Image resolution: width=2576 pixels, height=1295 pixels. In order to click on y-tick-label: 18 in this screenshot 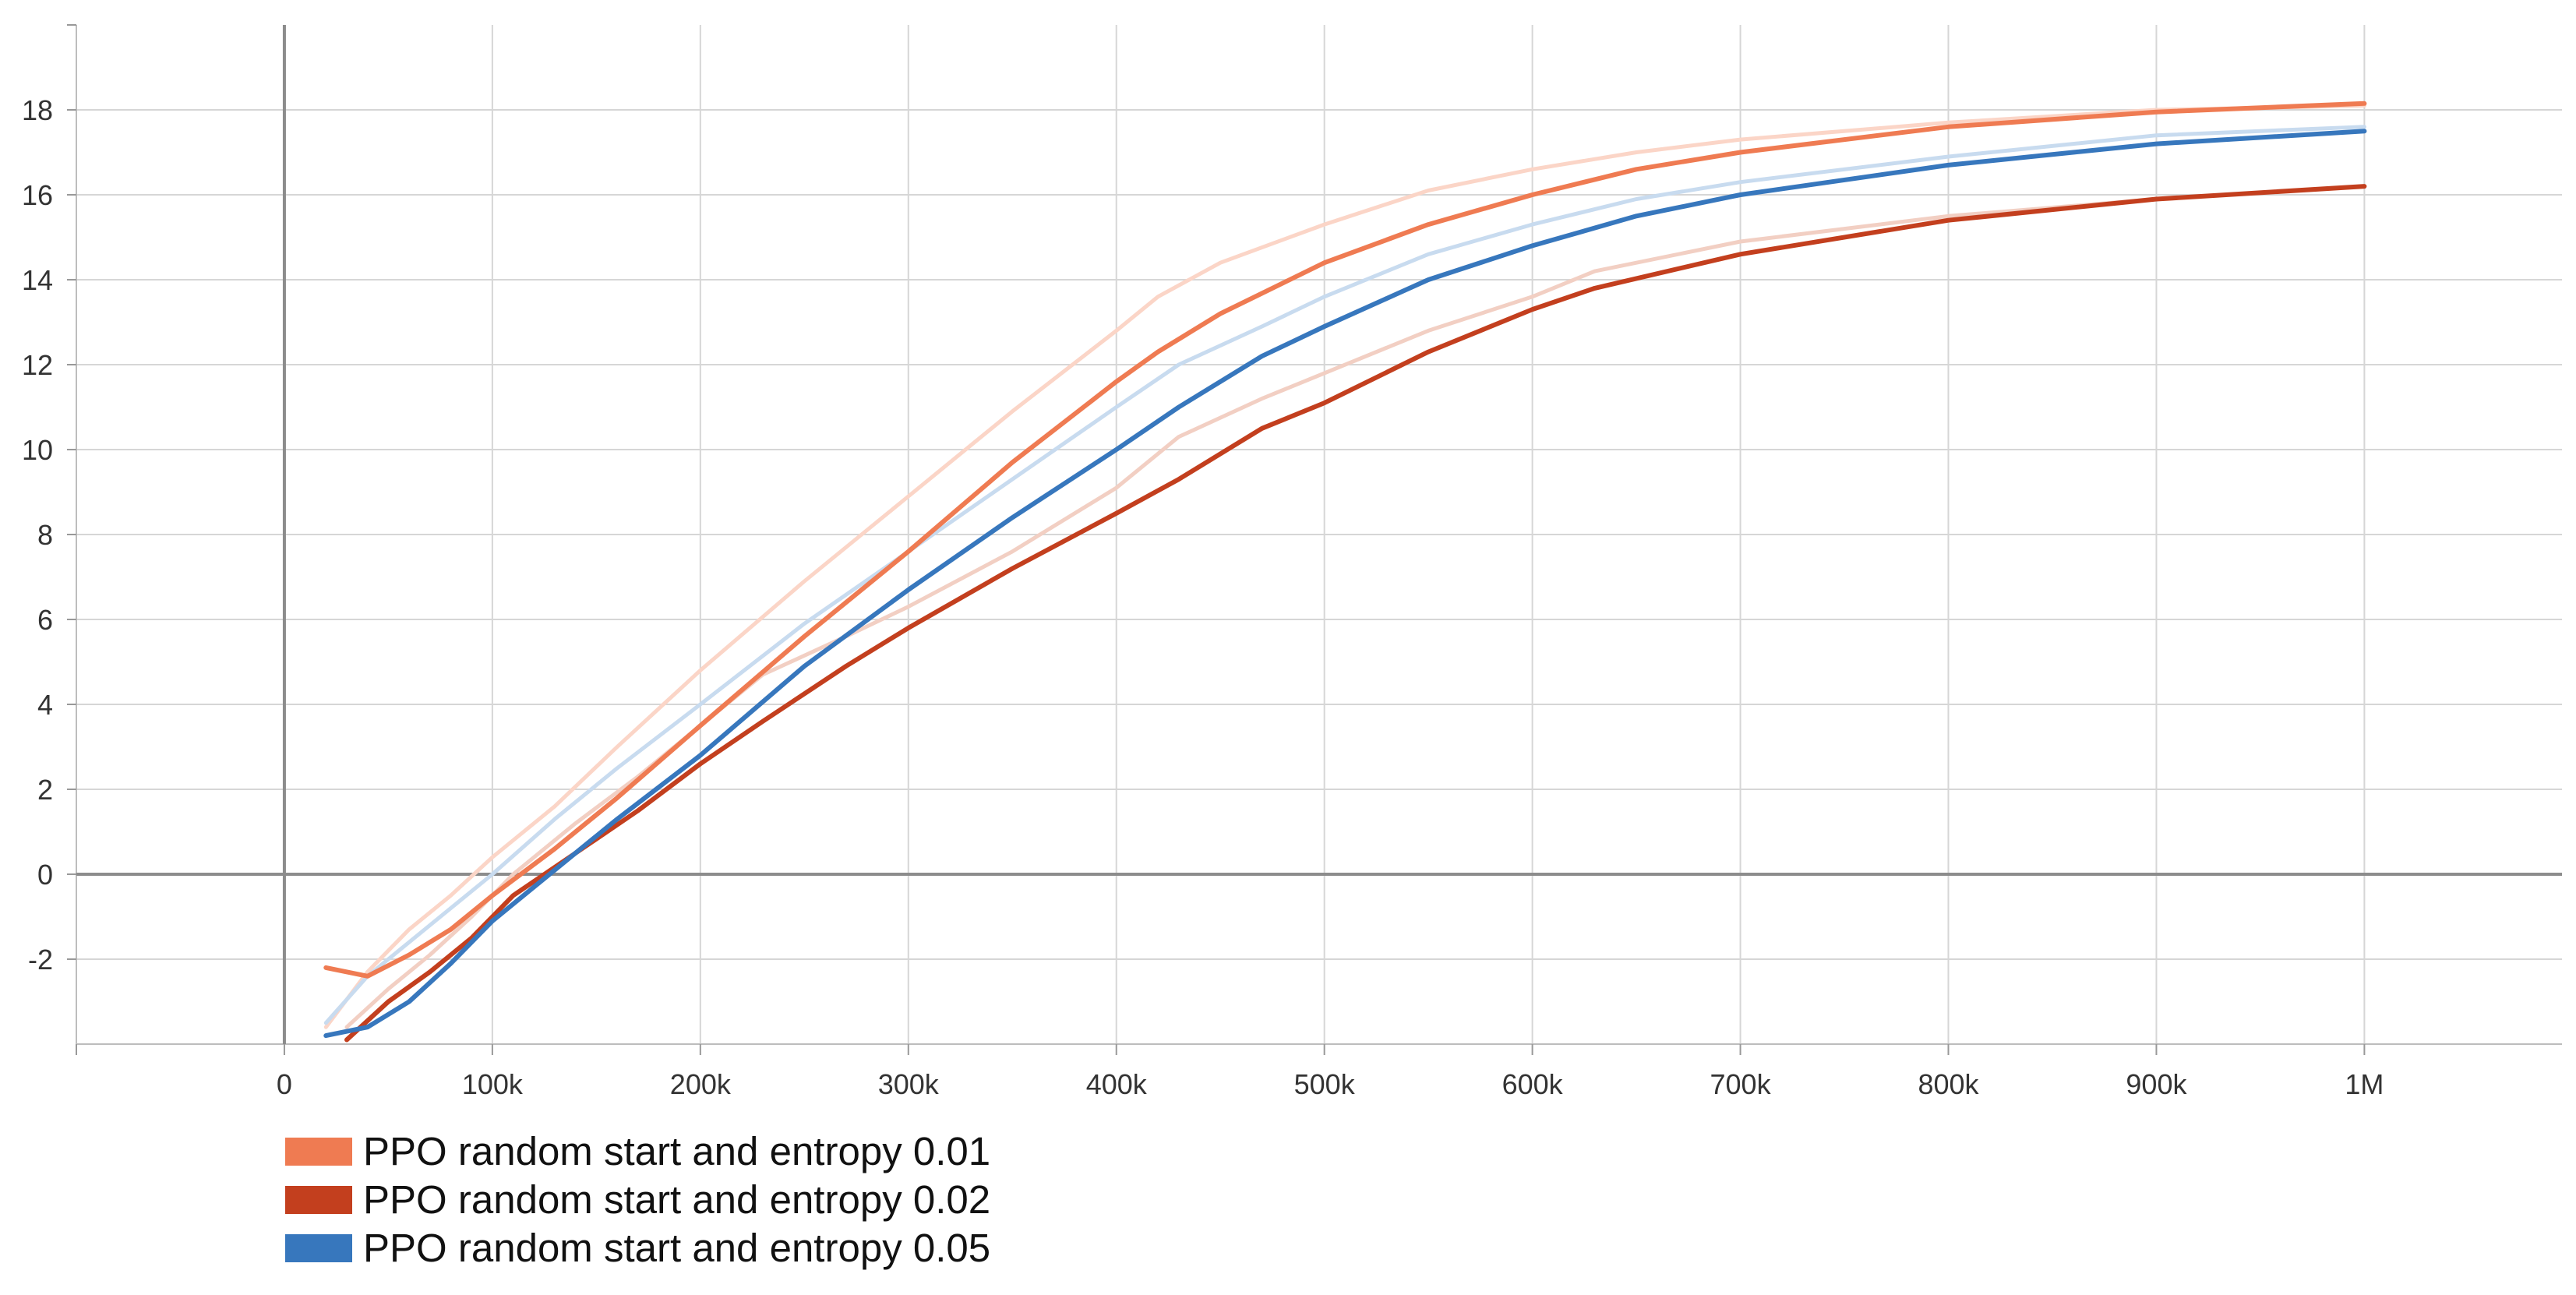, I will do `click(37, 110)`.